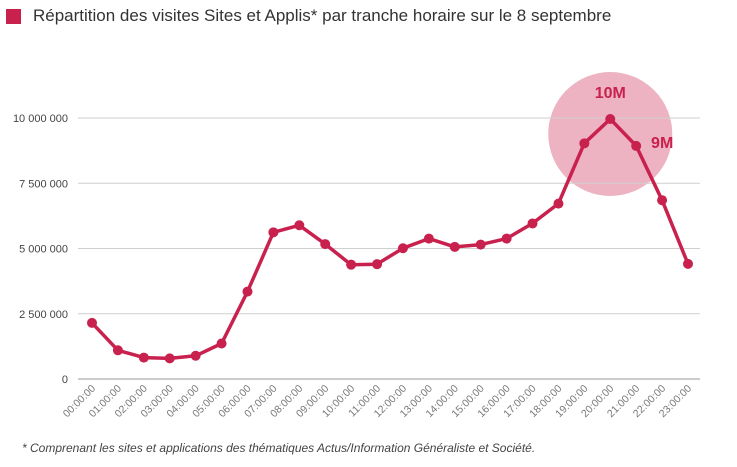  What do you see at coordinates (43, 184) in the screenshot?
I see `y-tick-label: 7 500 000` at bounding box center [43, 184].